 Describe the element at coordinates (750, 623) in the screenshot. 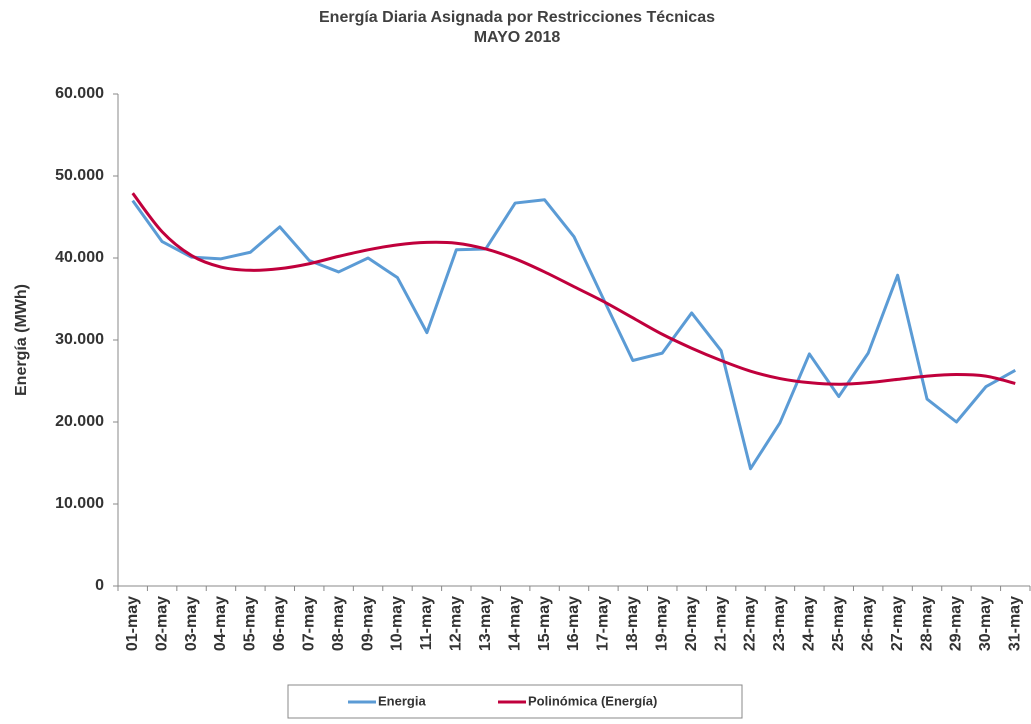

I see `x-tick-label: 22-may` at that location.